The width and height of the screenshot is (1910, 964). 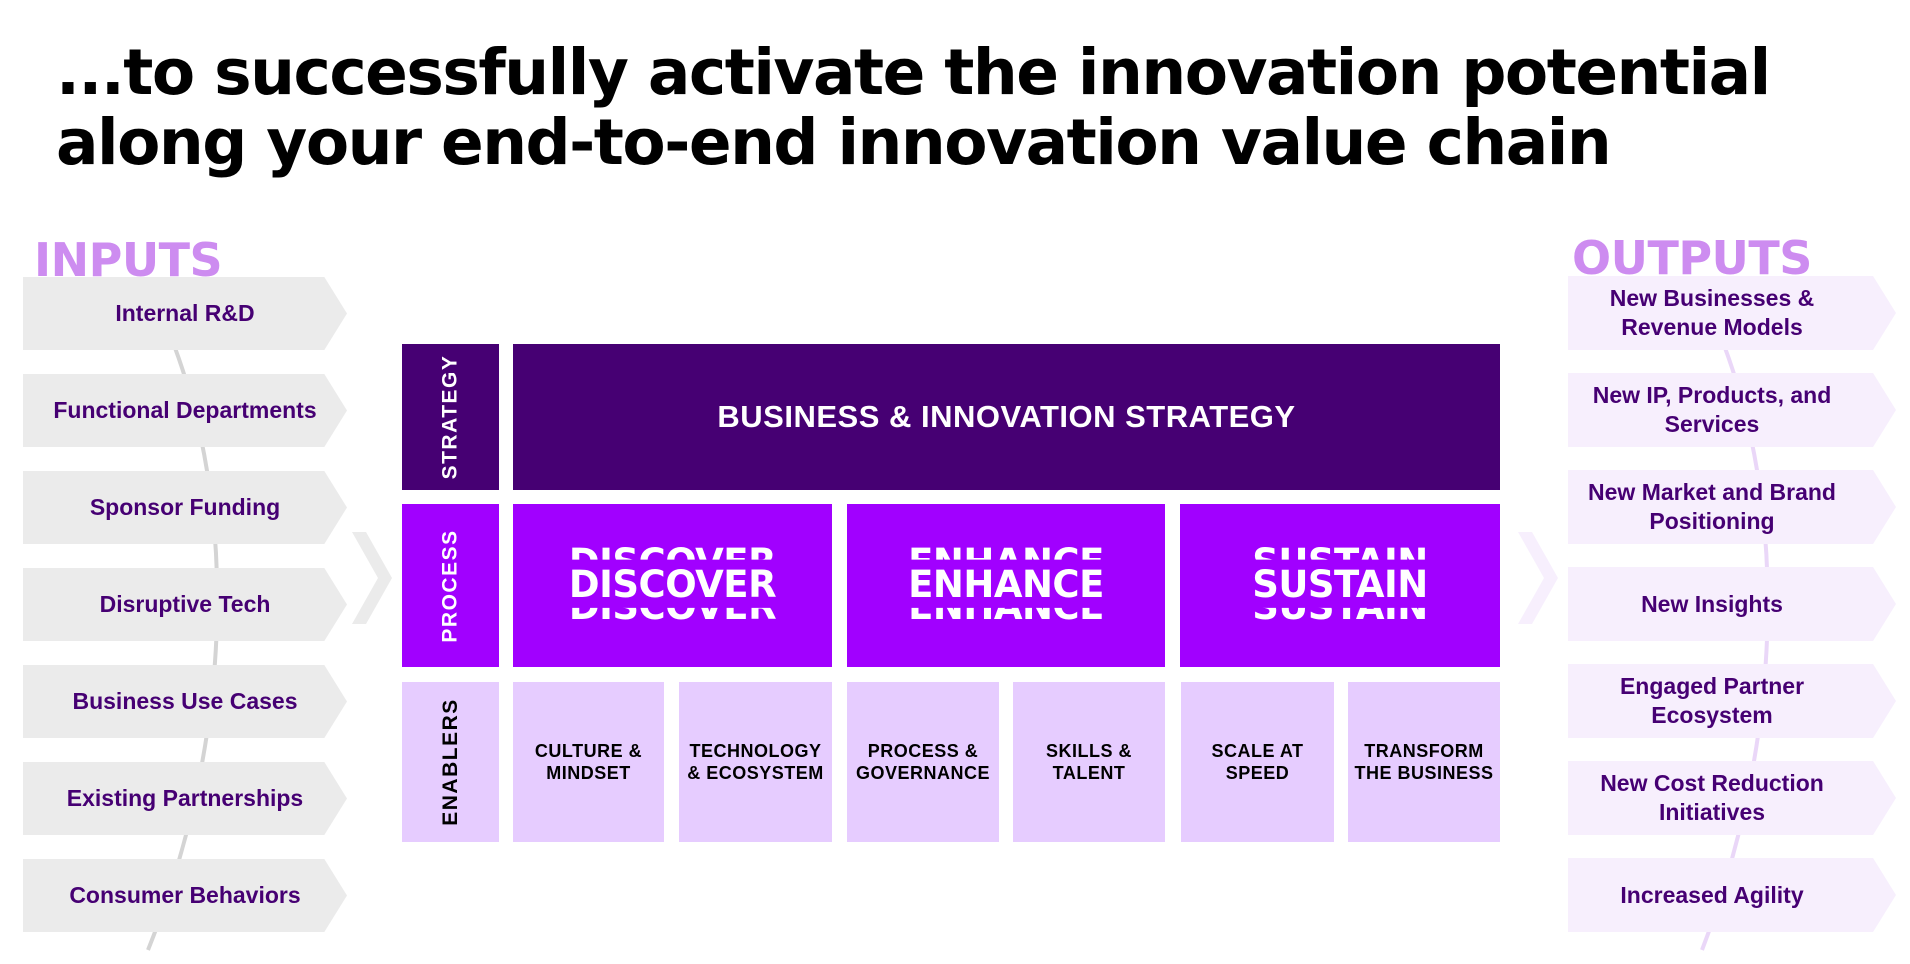 I want to click on process-label-text: PROCESS, so click(x=450, y=585).